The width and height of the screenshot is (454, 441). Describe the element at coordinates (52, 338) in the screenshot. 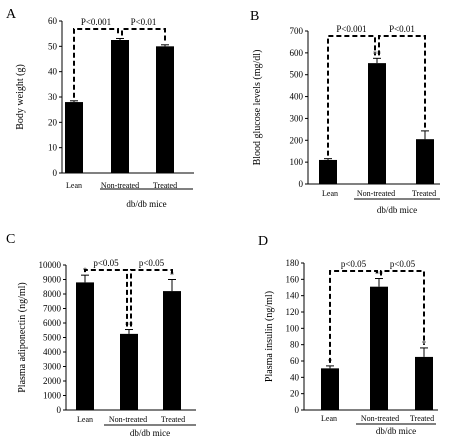

I see `y-tick-label: 5000` at that location.